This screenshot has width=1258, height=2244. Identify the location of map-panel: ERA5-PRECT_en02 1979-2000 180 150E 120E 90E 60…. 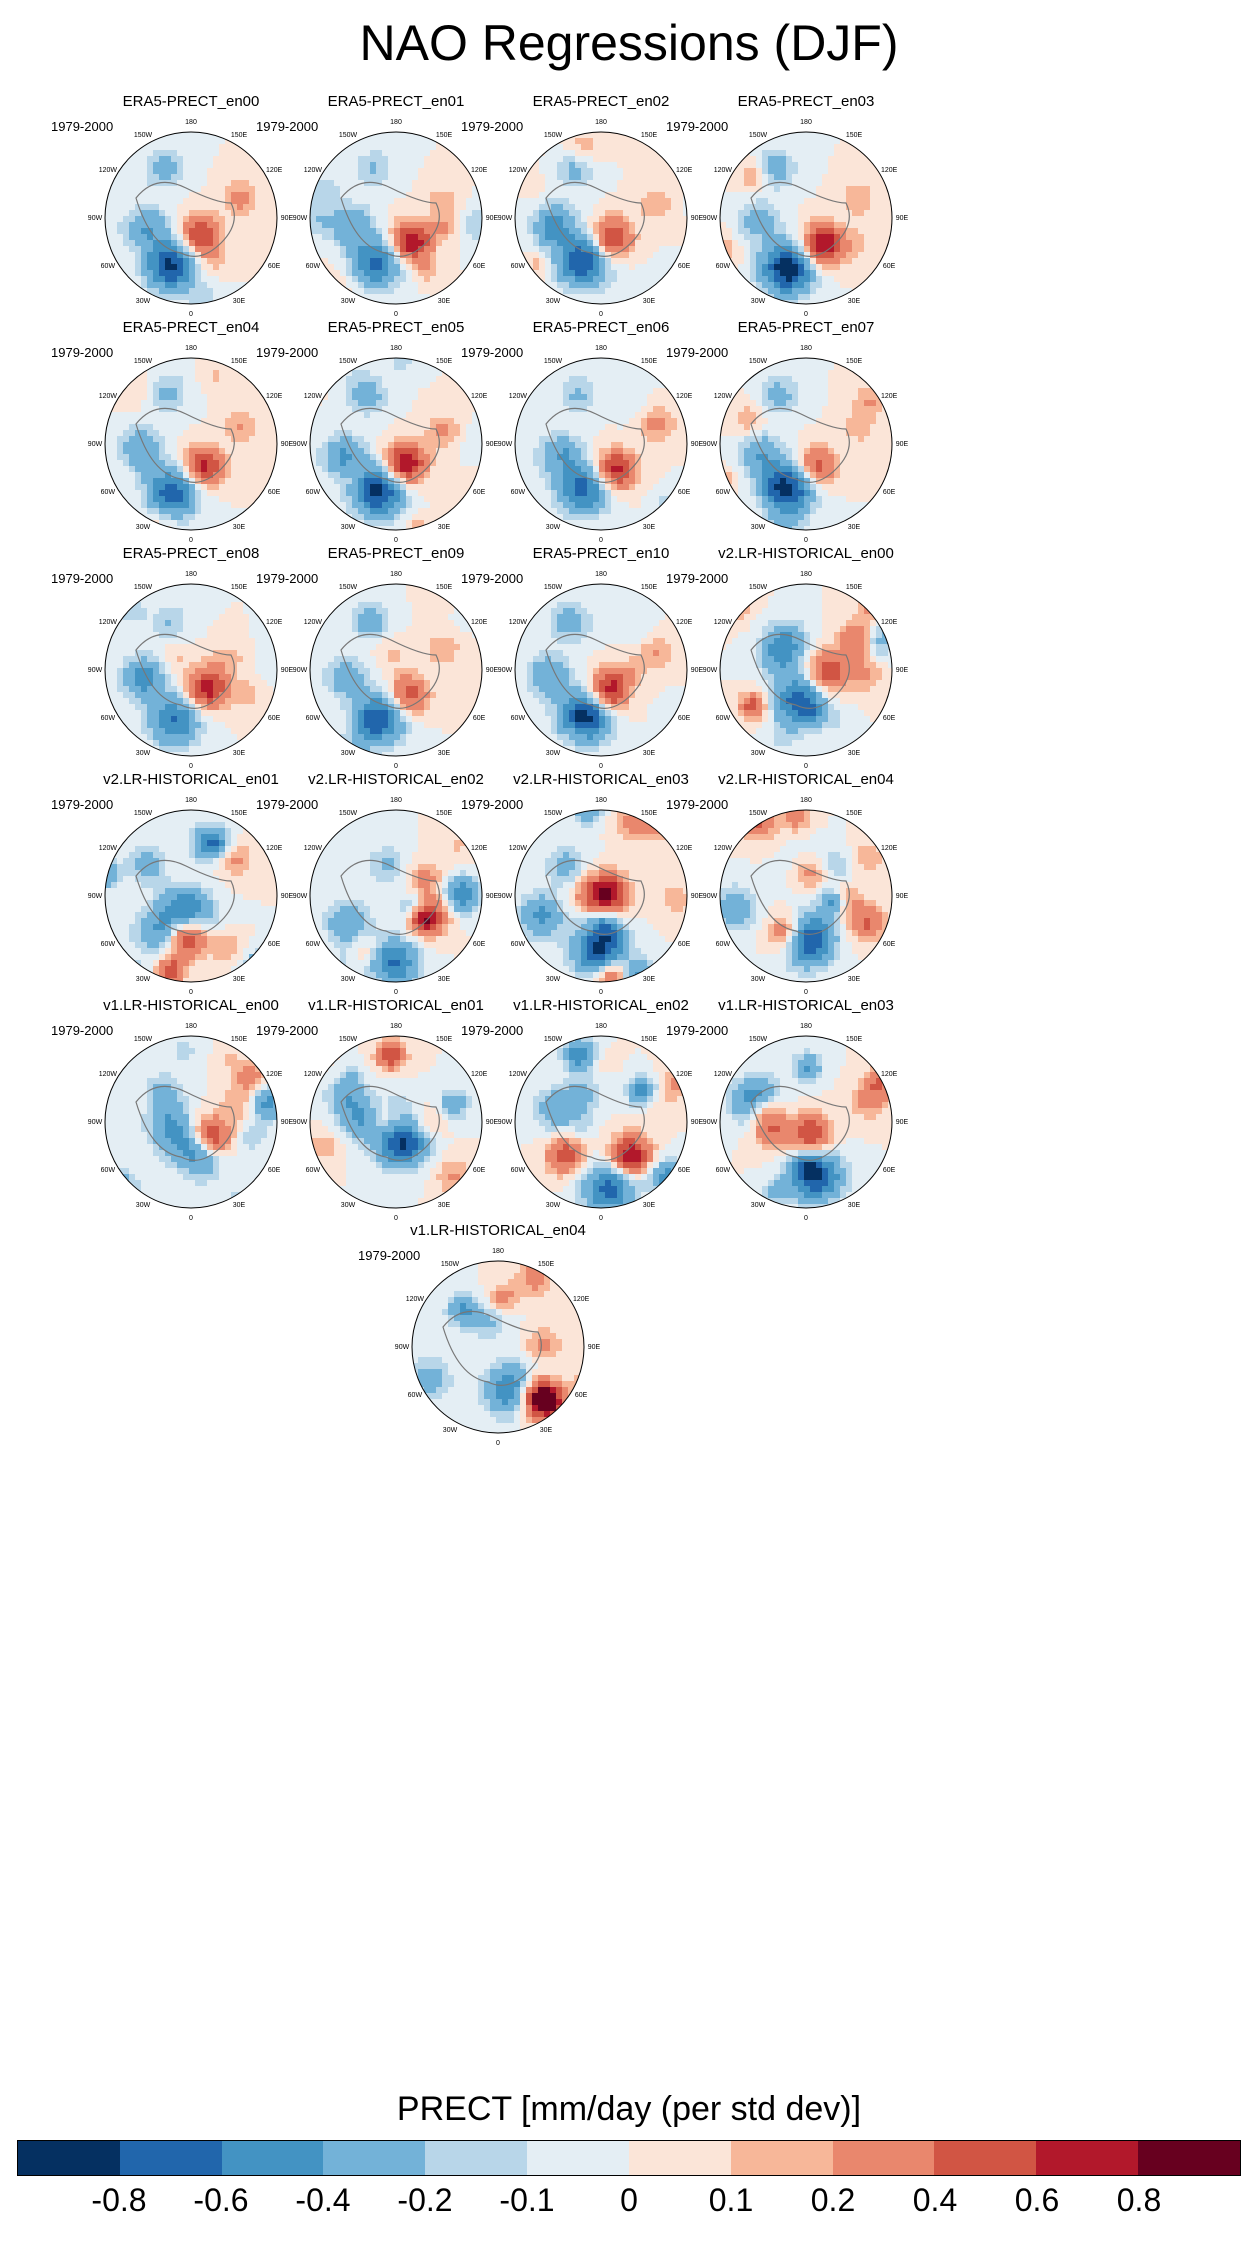
(601, 249).